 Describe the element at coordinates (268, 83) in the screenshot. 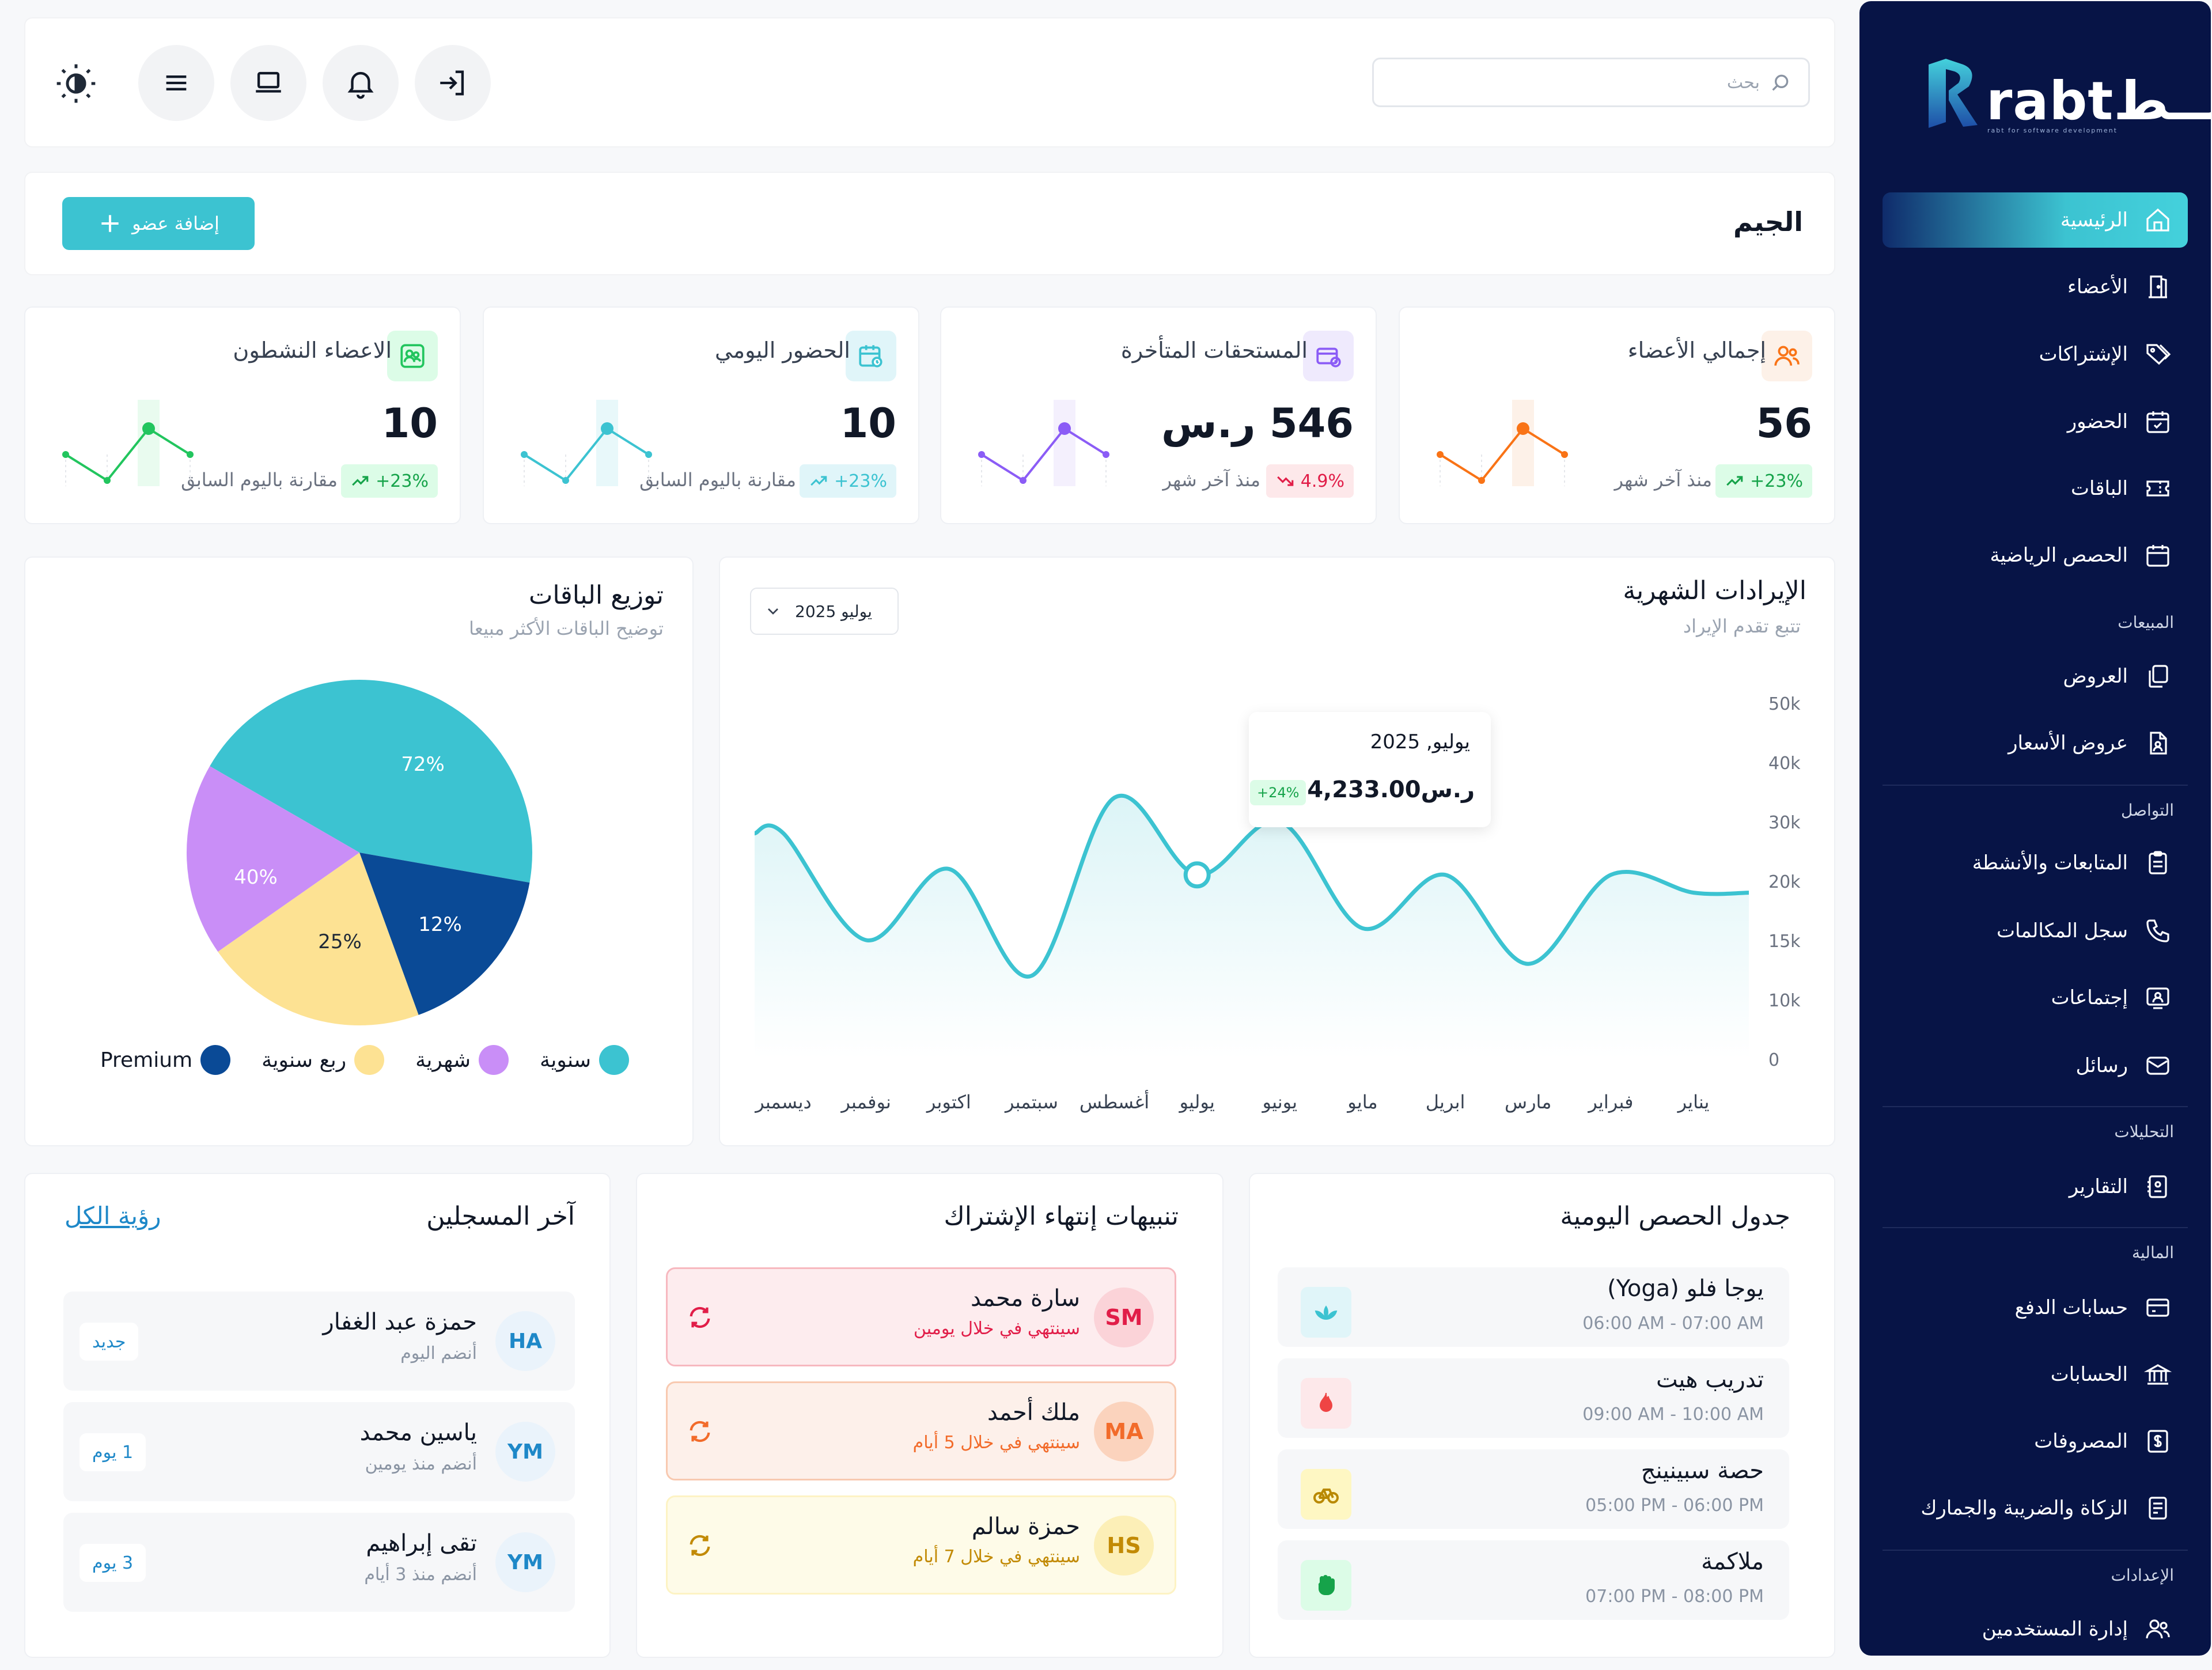

I see `screen-button` at that location.